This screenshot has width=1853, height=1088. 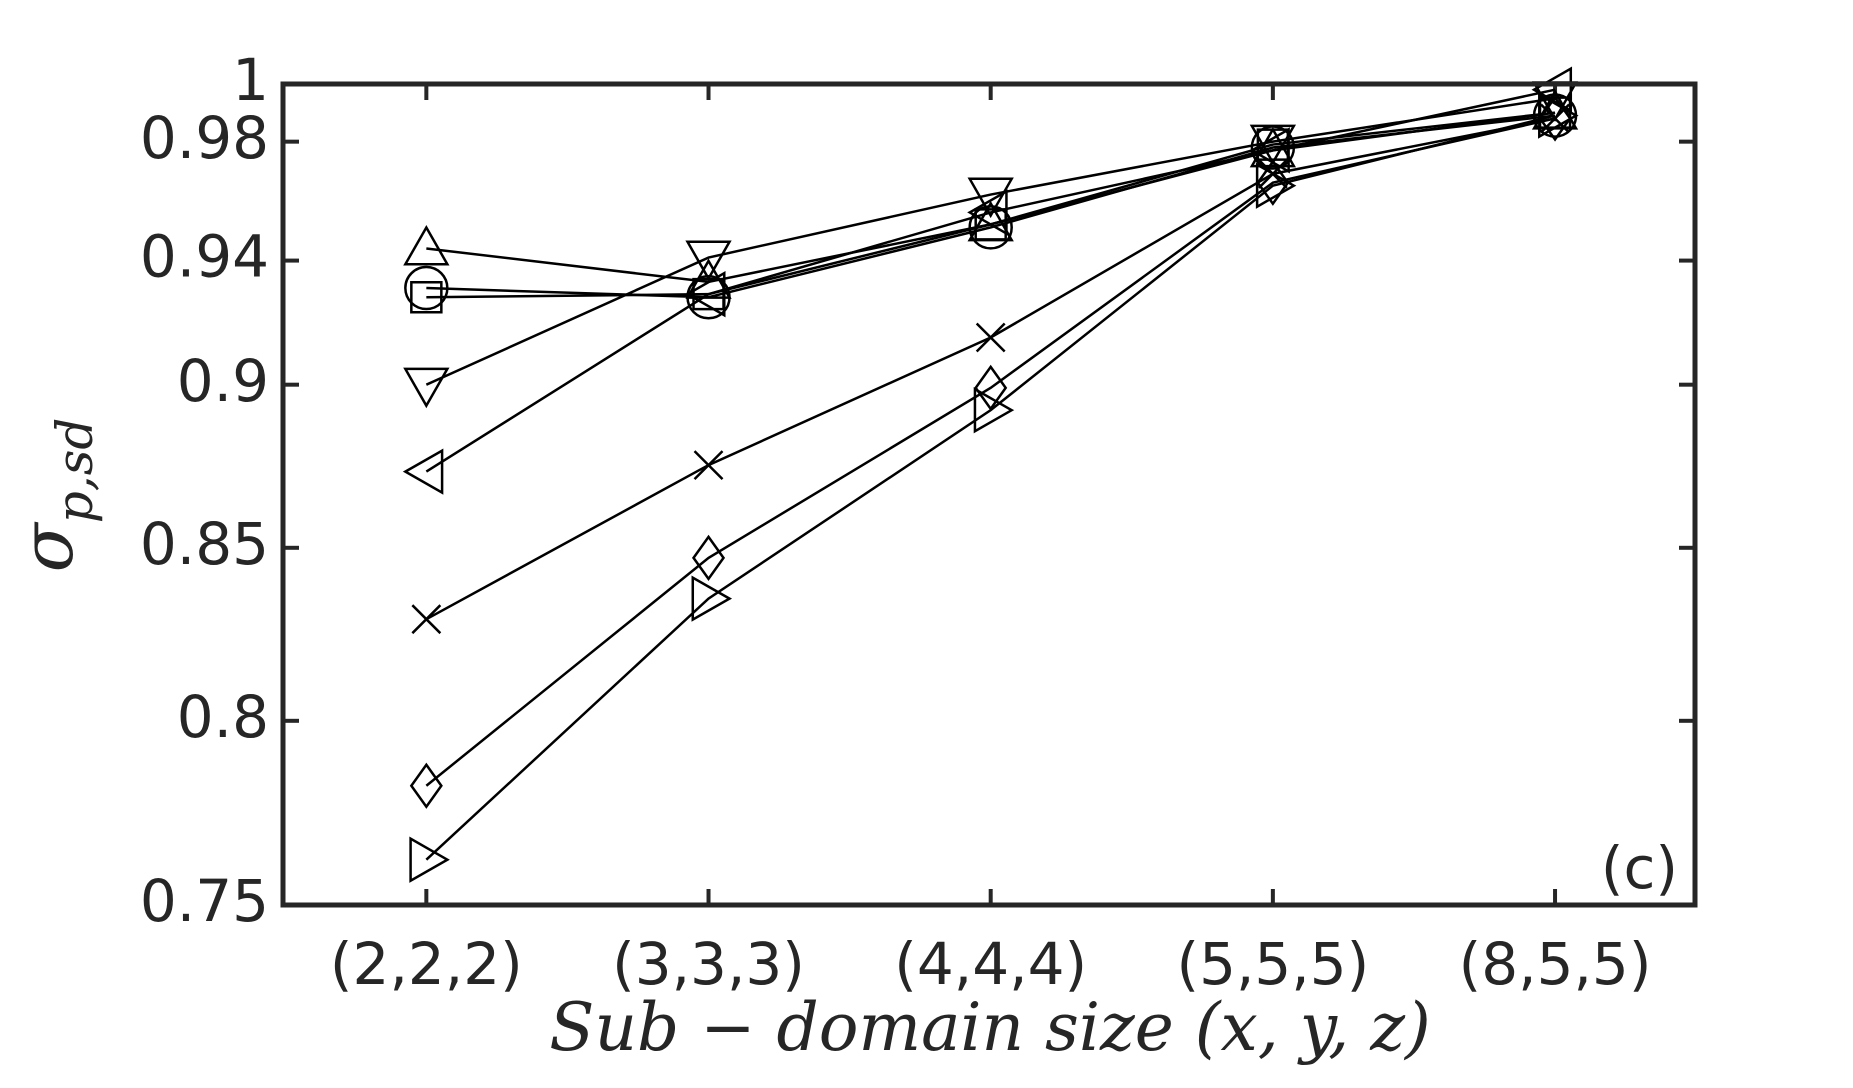 I want to click on x-axis-label: Sub − domain size (x, y, z), so click(x=989, y=1027).